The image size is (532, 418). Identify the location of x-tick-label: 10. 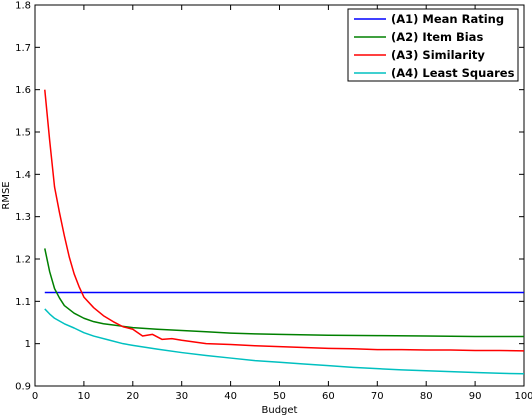
(84, 396).